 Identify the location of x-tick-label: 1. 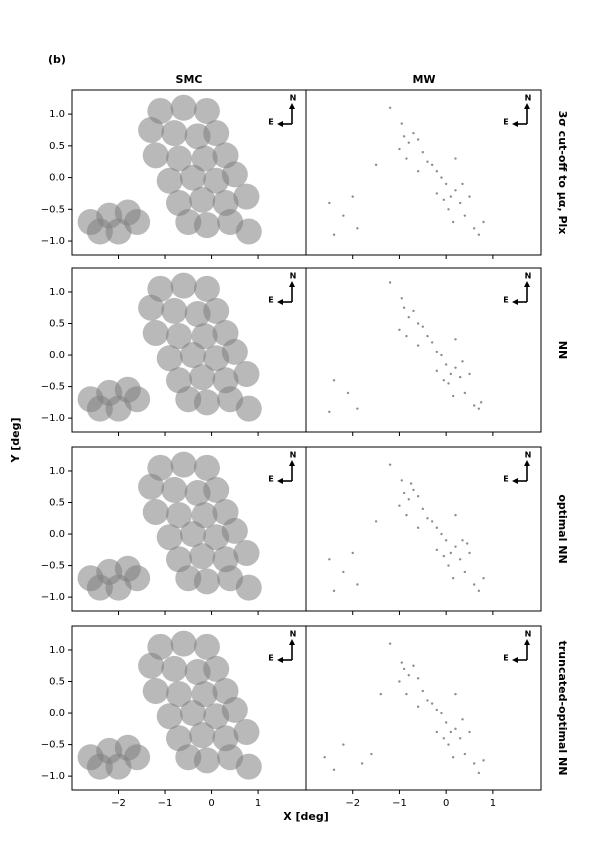
(493, 803).